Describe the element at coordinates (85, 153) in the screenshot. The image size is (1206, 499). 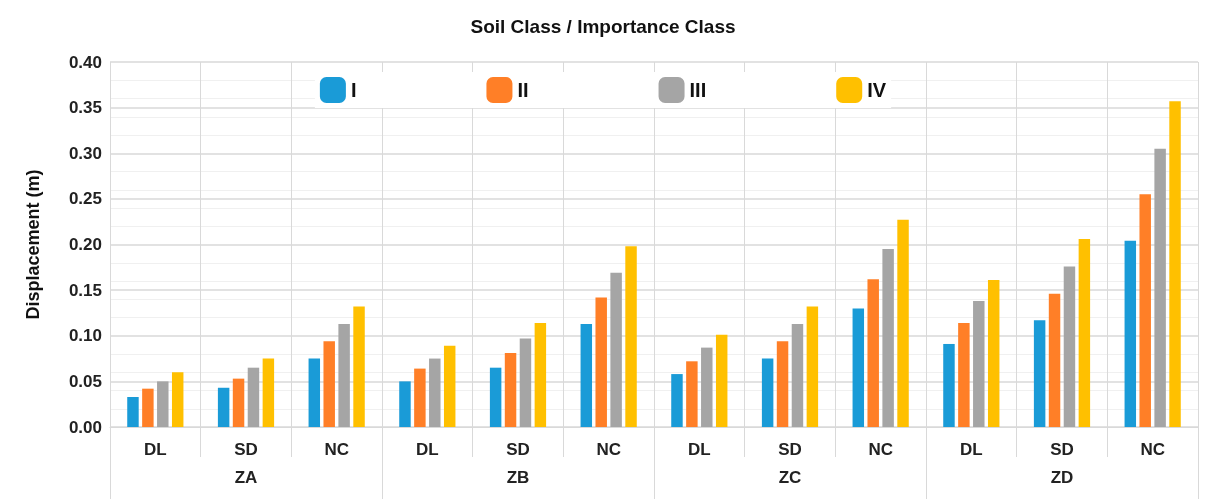
I see `y-tick-label: 0.30` at that location.